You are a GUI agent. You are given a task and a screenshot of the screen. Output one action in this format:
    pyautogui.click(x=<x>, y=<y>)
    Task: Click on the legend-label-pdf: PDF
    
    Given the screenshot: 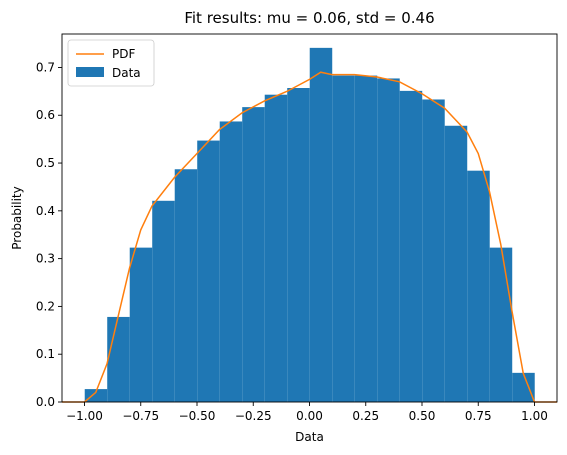 What is the action you would take?
    pyautogui.click(x=123, y=54)
    